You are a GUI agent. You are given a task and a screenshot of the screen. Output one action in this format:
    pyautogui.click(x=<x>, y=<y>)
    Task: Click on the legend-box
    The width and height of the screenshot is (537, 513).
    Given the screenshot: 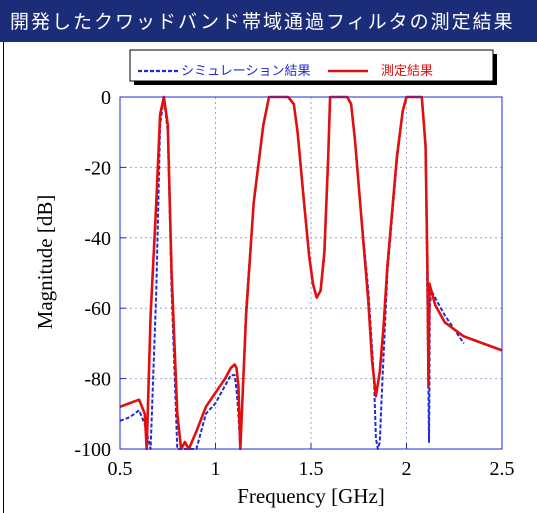 What is the action you would take?
    pyautogui.click(x=311, y=65)
    